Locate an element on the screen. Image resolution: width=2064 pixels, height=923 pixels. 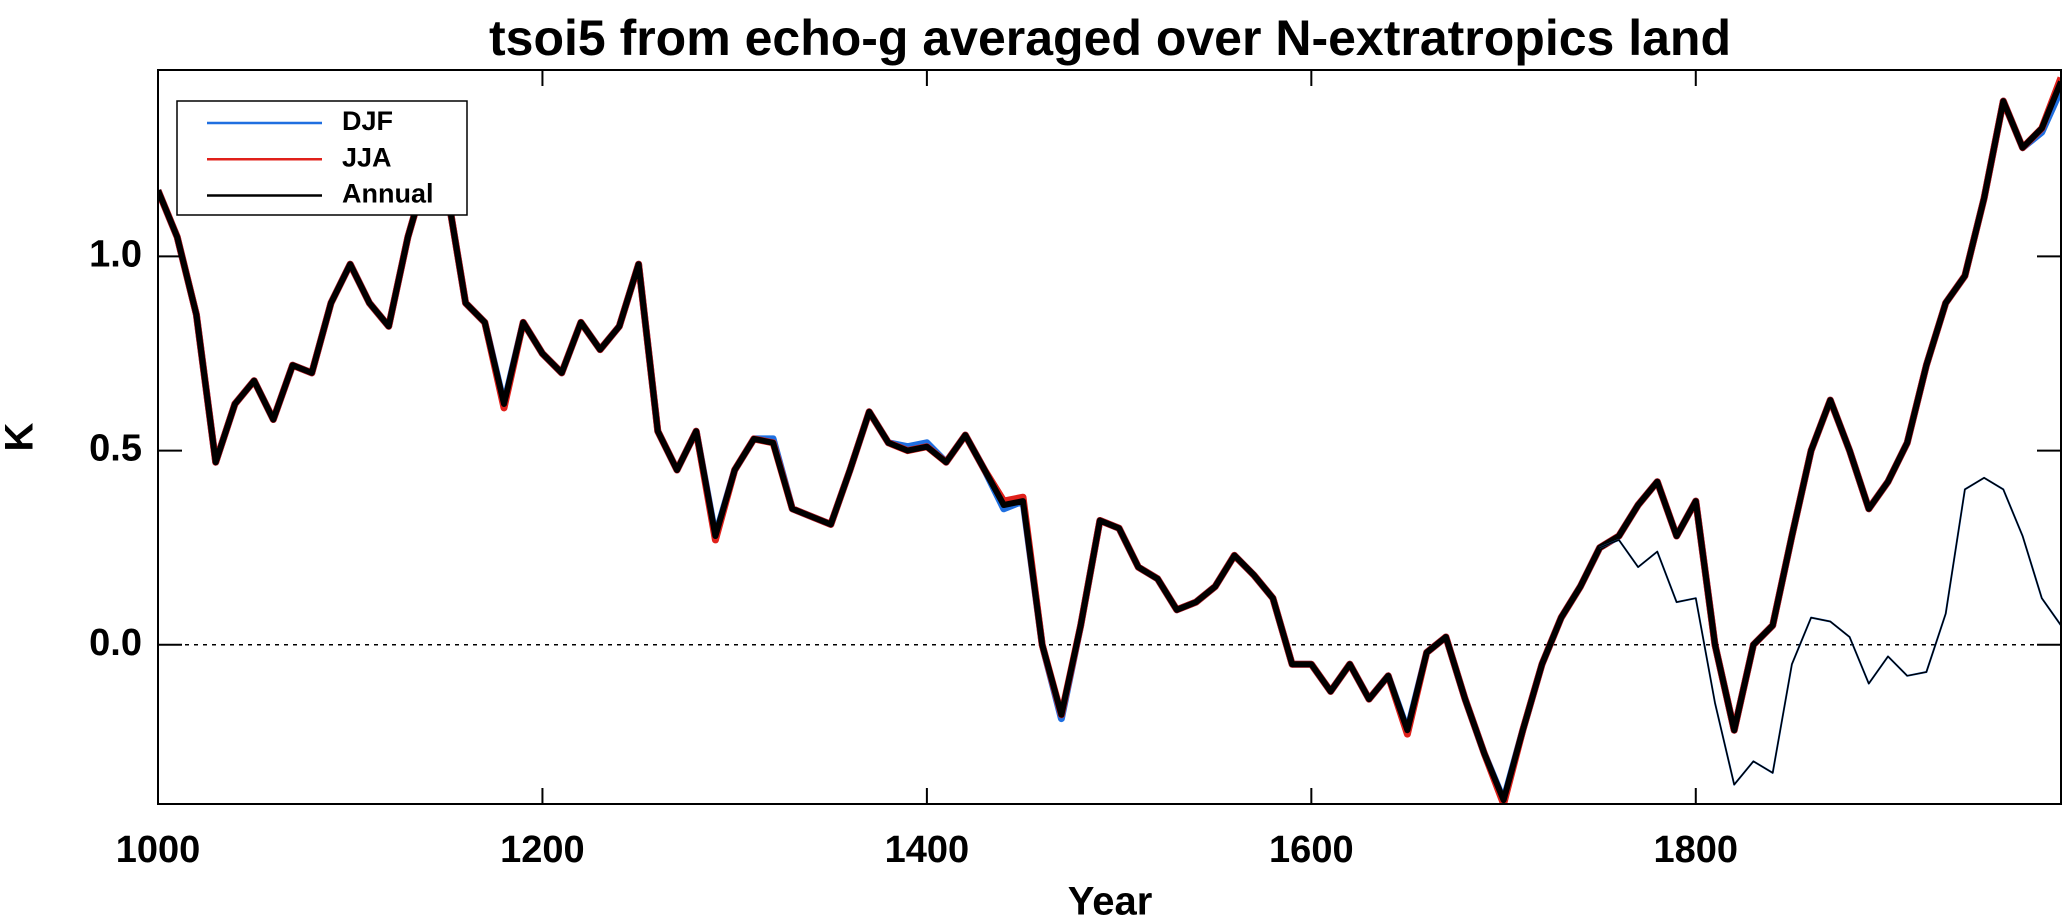
legend-label: DJF is located at coordinates (367, 121).